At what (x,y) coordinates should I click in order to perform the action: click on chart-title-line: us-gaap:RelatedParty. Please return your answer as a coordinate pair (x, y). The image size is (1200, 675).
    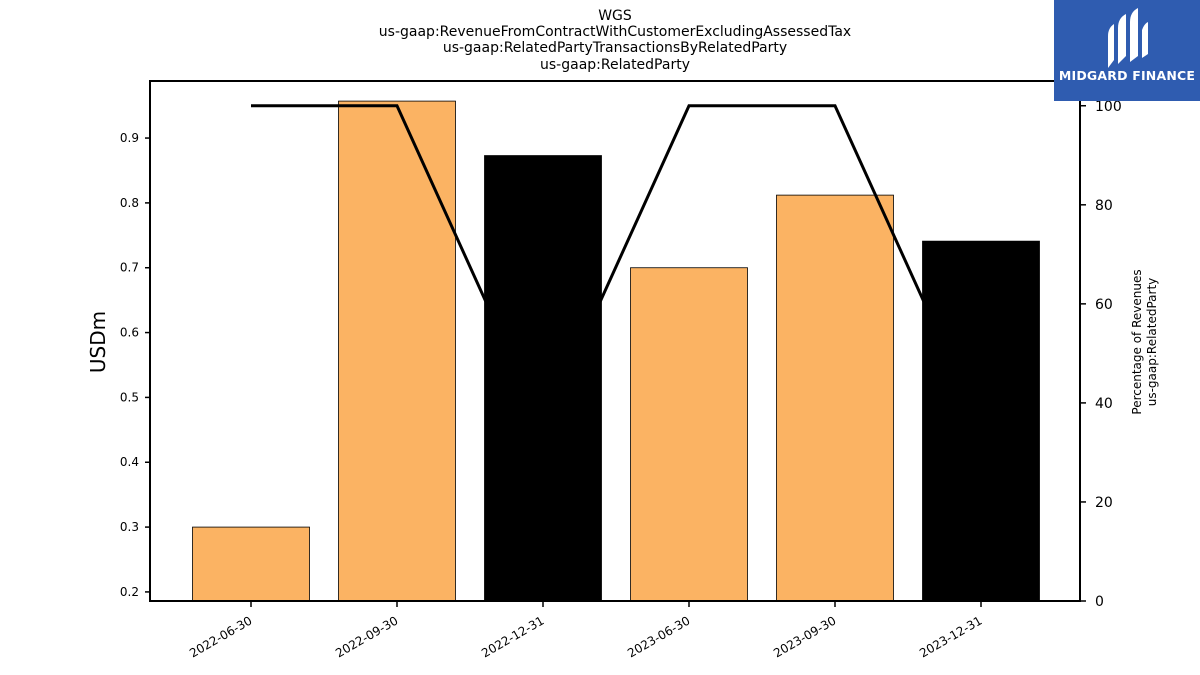
    Looking at the image, I should click on (615, 65).